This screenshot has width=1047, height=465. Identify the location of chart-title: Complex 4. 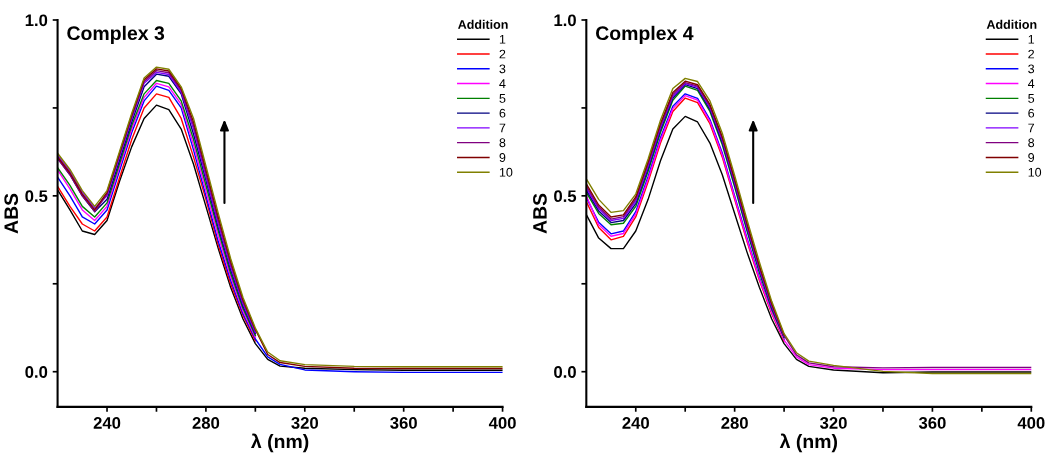
(645, 34).